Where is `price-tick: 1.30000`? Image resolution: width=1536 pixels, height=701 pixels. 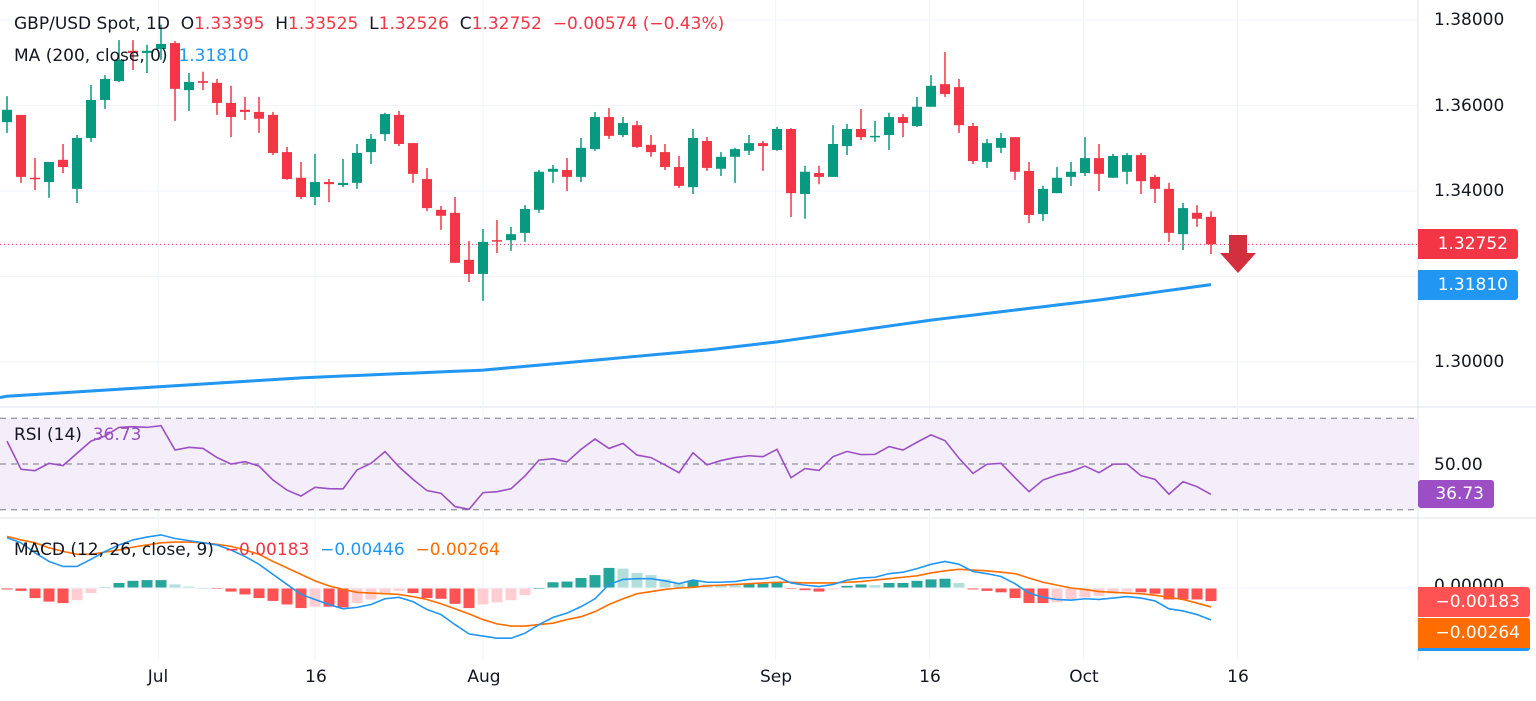
price-tick: 1.30000 is located at coordinates (1469, 362).